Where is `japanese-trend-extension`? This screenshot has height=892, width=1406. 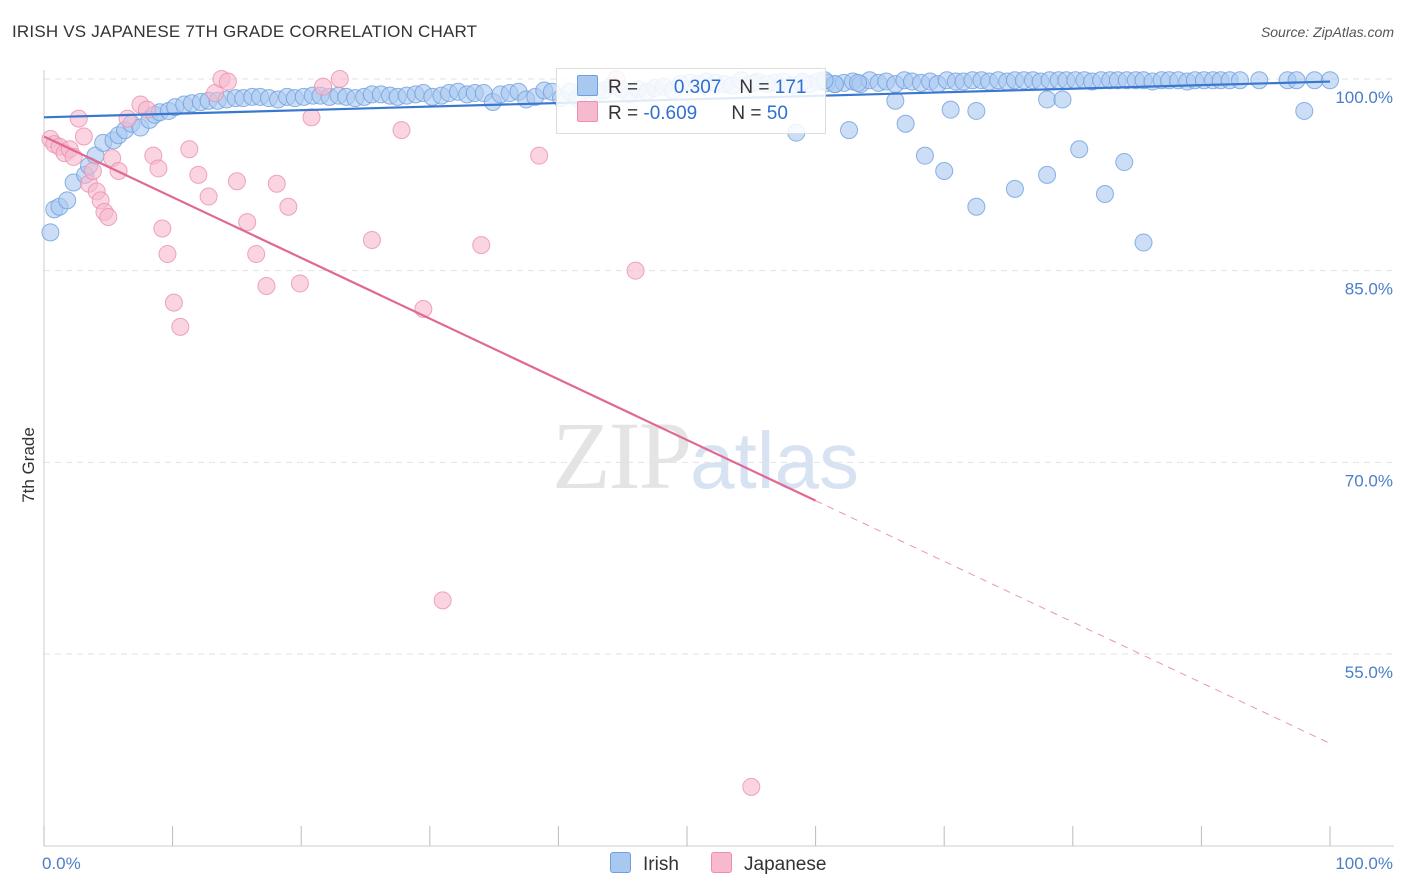 japanese-trend-extension is located at coordinates (1073, 622).